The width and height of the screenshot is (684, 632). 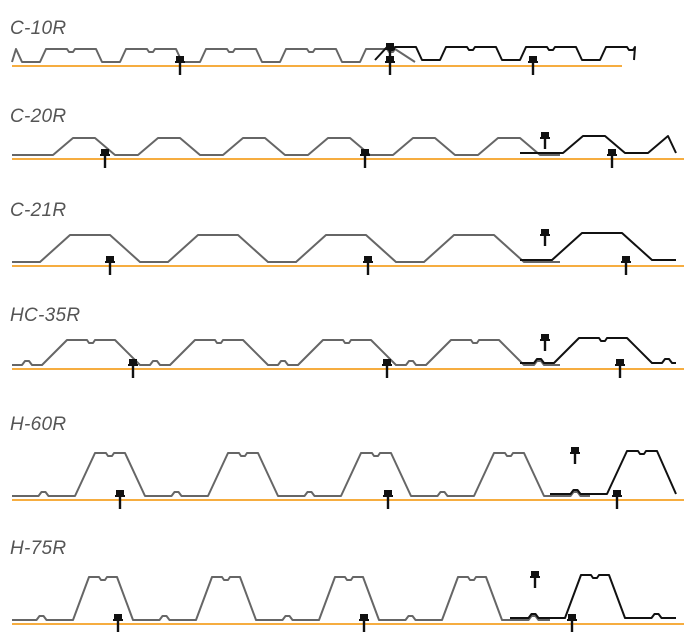 What do you see at coordinates (38, 28) in the screenshot?
I see `profile-label: C-10R` at bounding box center [38, 28].